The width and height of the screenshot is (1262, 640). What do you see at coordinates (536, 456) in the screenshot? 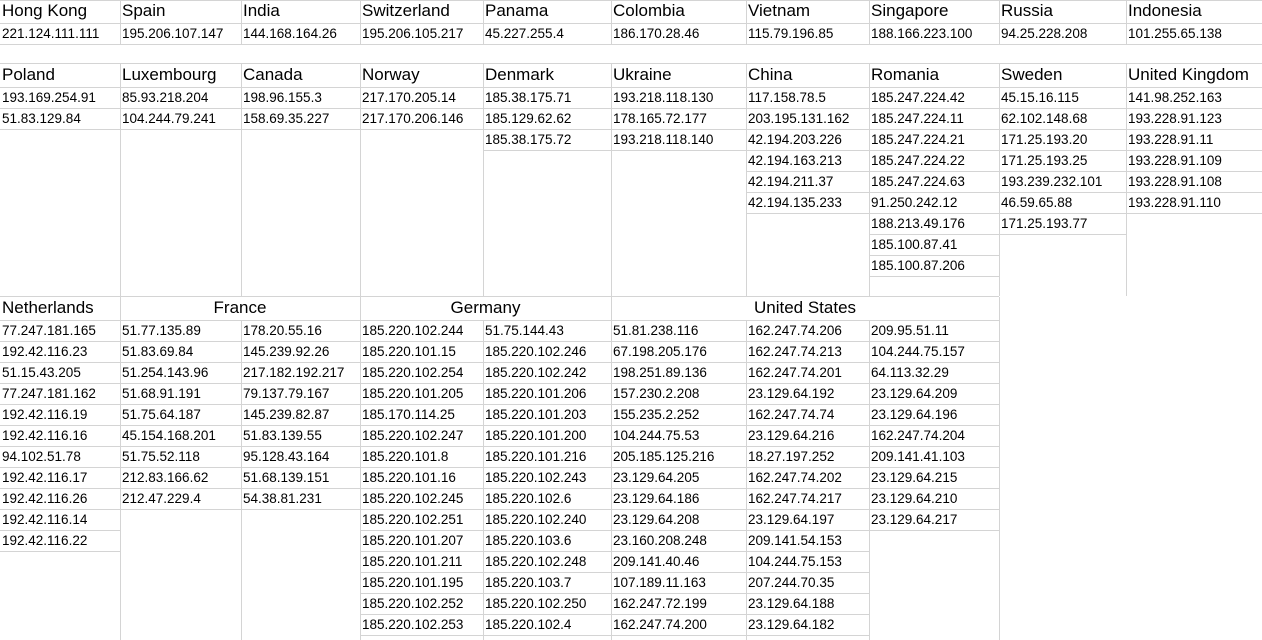
I see `ip-cell: 185.220.101.216` at bounding box center [536, 456].